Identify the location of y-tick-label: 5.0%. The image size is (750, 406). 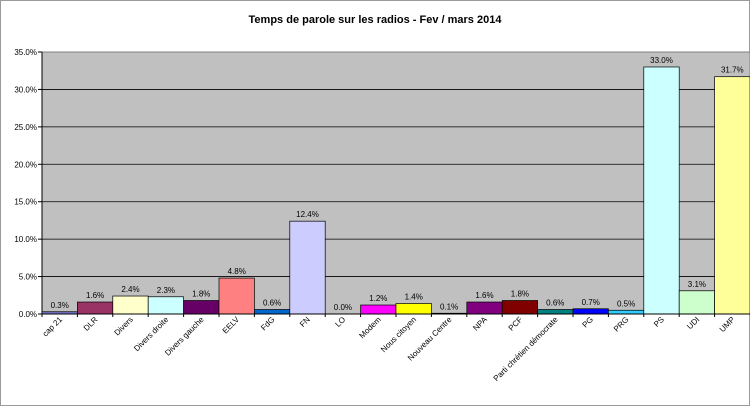
(28, 277).